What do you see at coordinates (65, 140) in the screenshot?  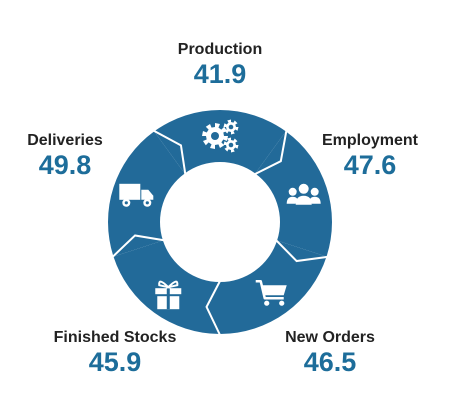 I see `component-label: Deliveries` at bounding box center [65, 140].